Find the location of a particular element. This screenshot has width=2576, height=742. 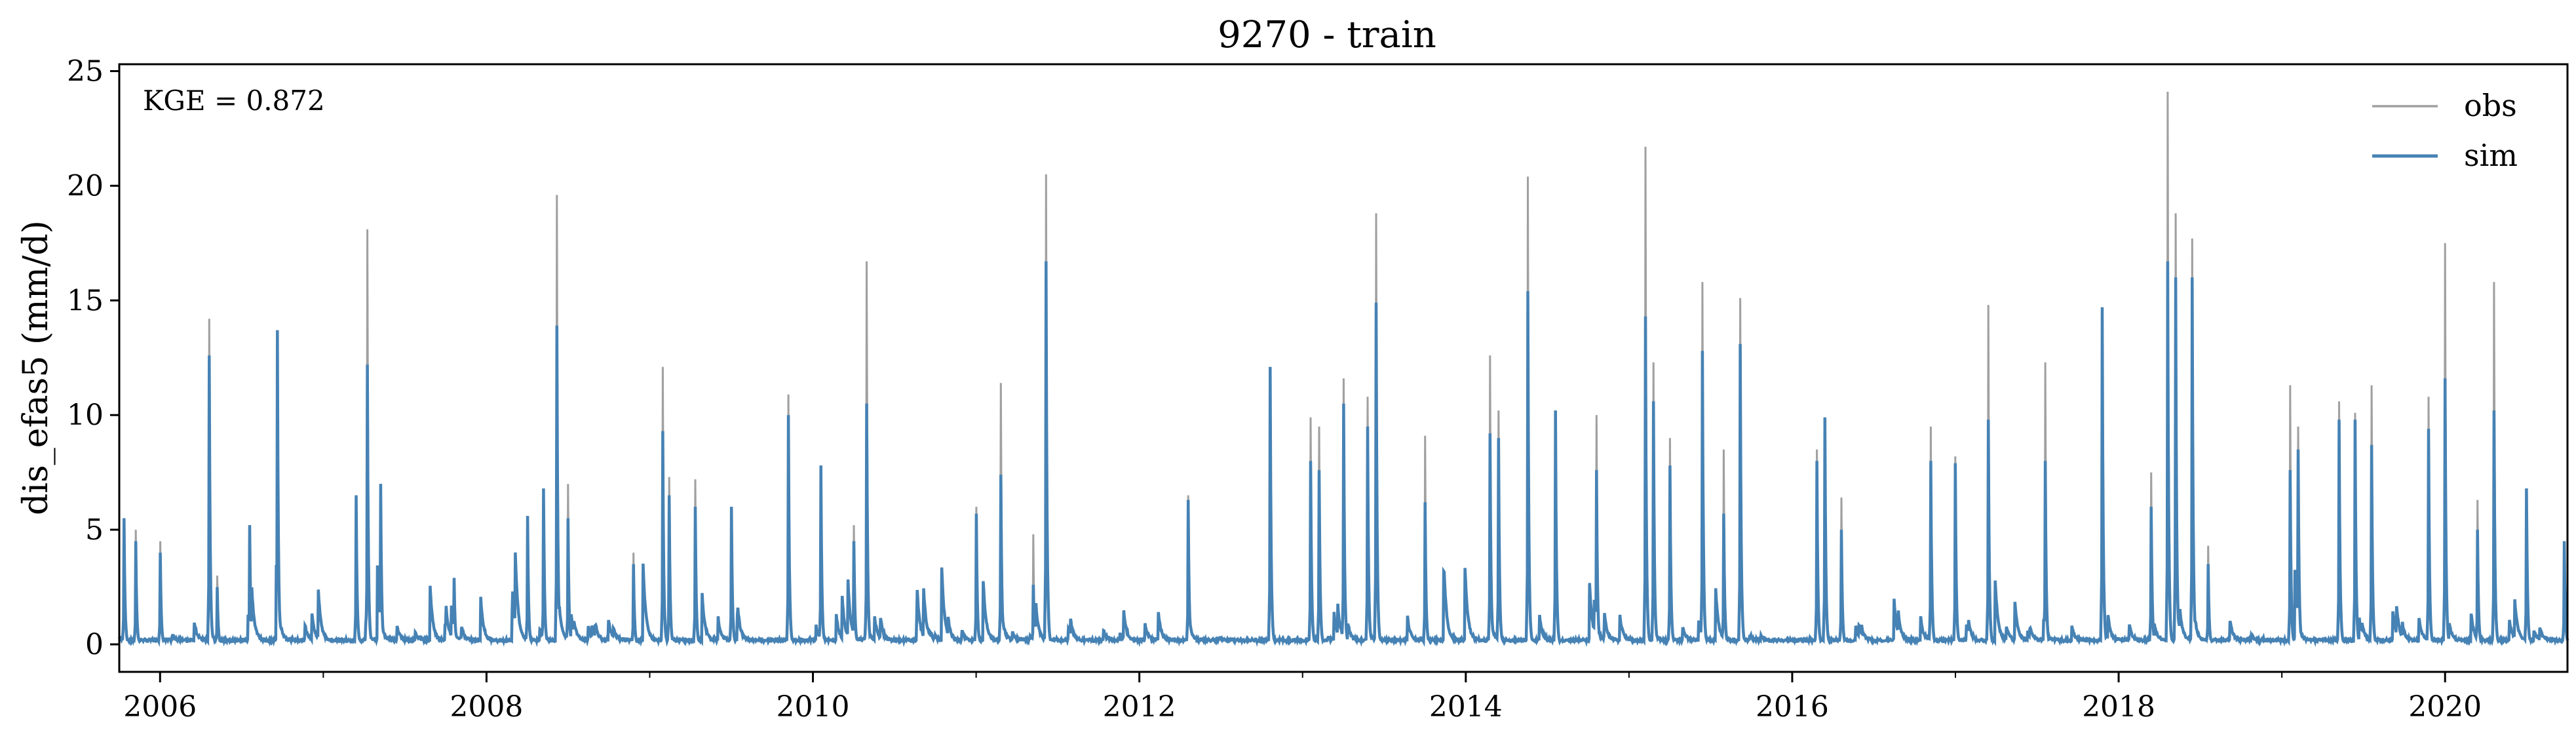

x-tick-label: 2016 is located at coordinates (1792, 707).